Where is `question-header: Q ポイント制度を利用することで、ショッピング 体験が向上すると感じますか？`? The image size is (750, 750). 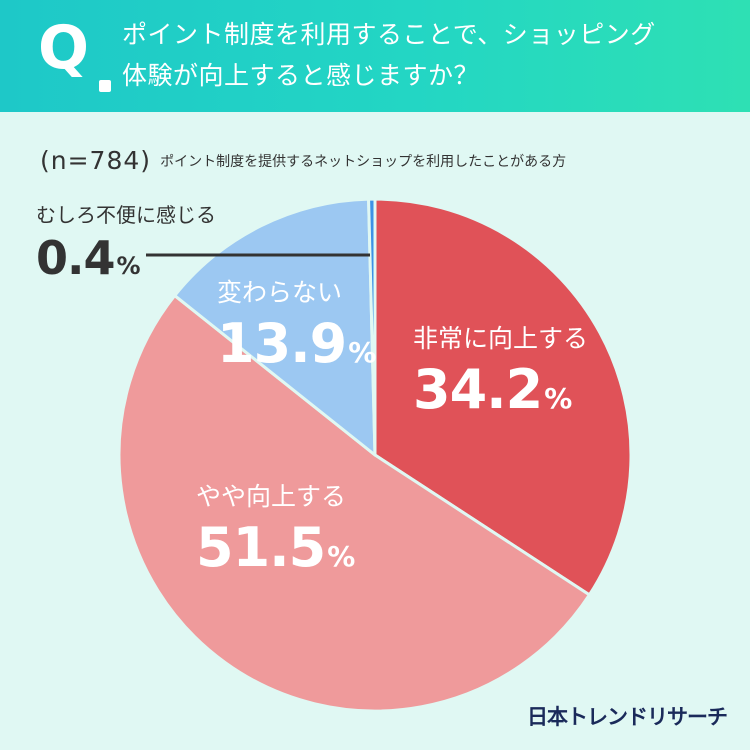
question-header: Q ポイント制度を利用することで、ショッピング 体験が向上すると感じますか？ is located at coordinates (375, 56).